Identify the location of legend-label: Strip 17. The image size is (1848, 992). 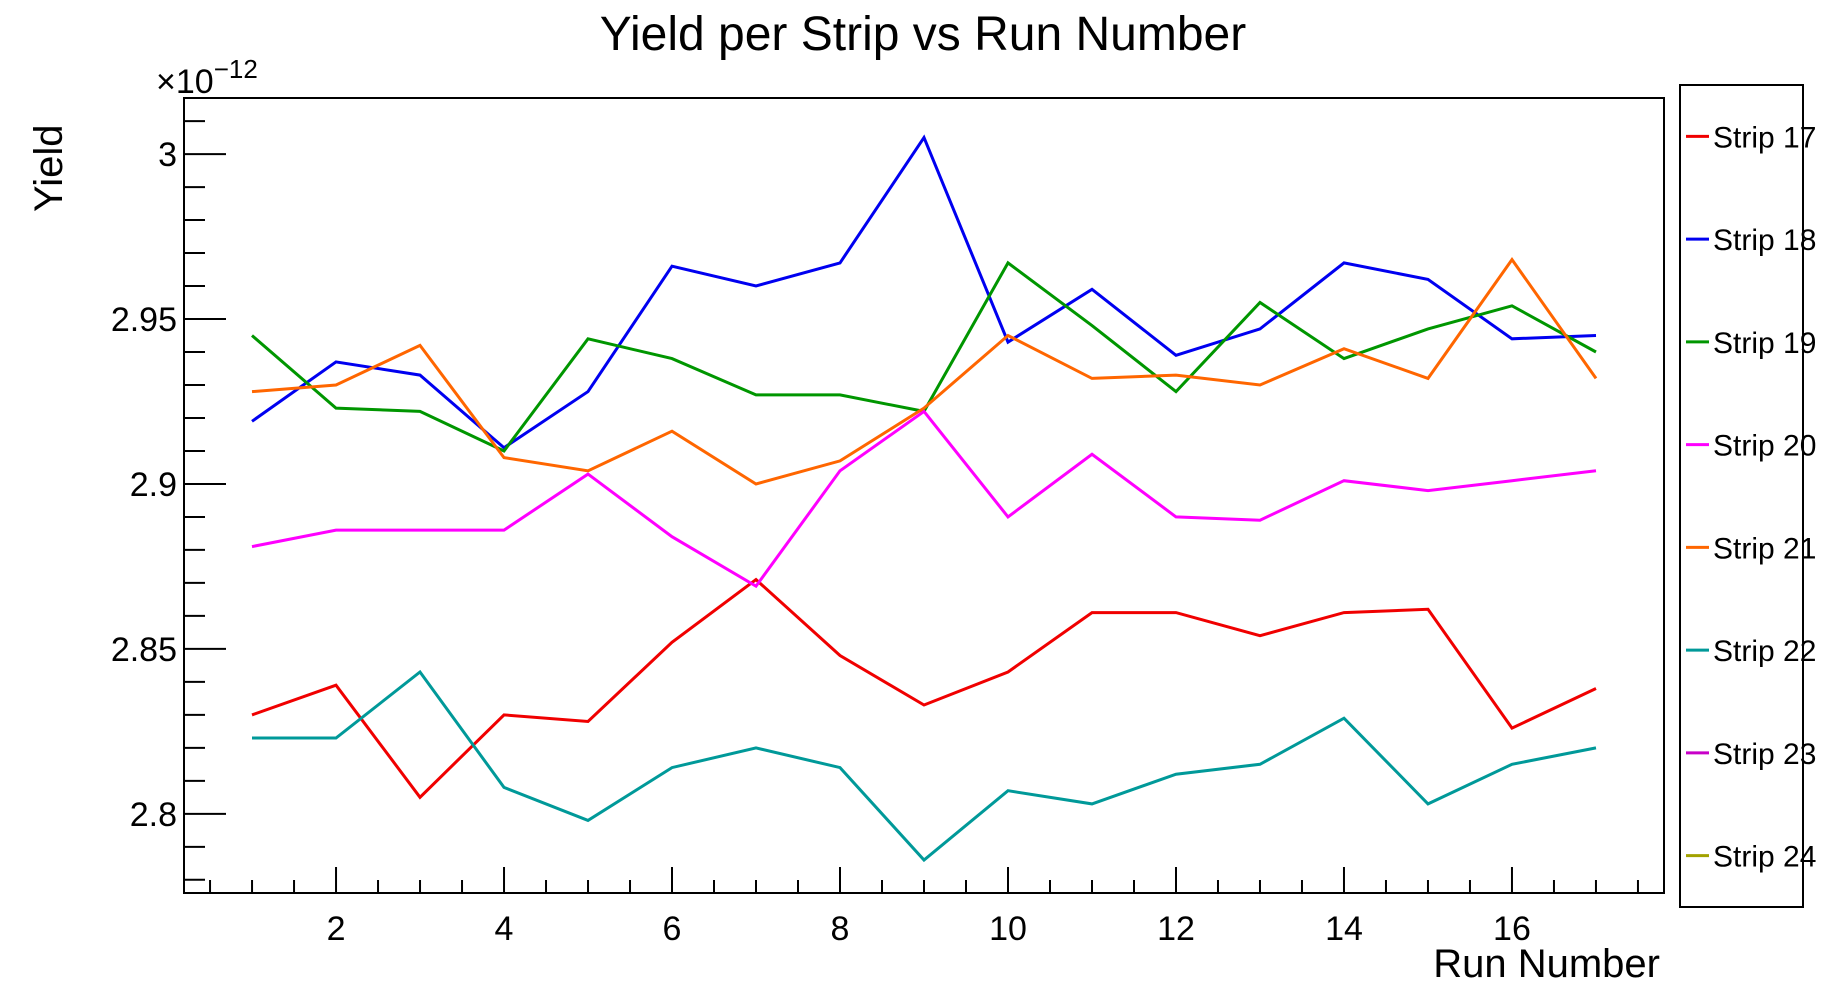
(1764, 137).